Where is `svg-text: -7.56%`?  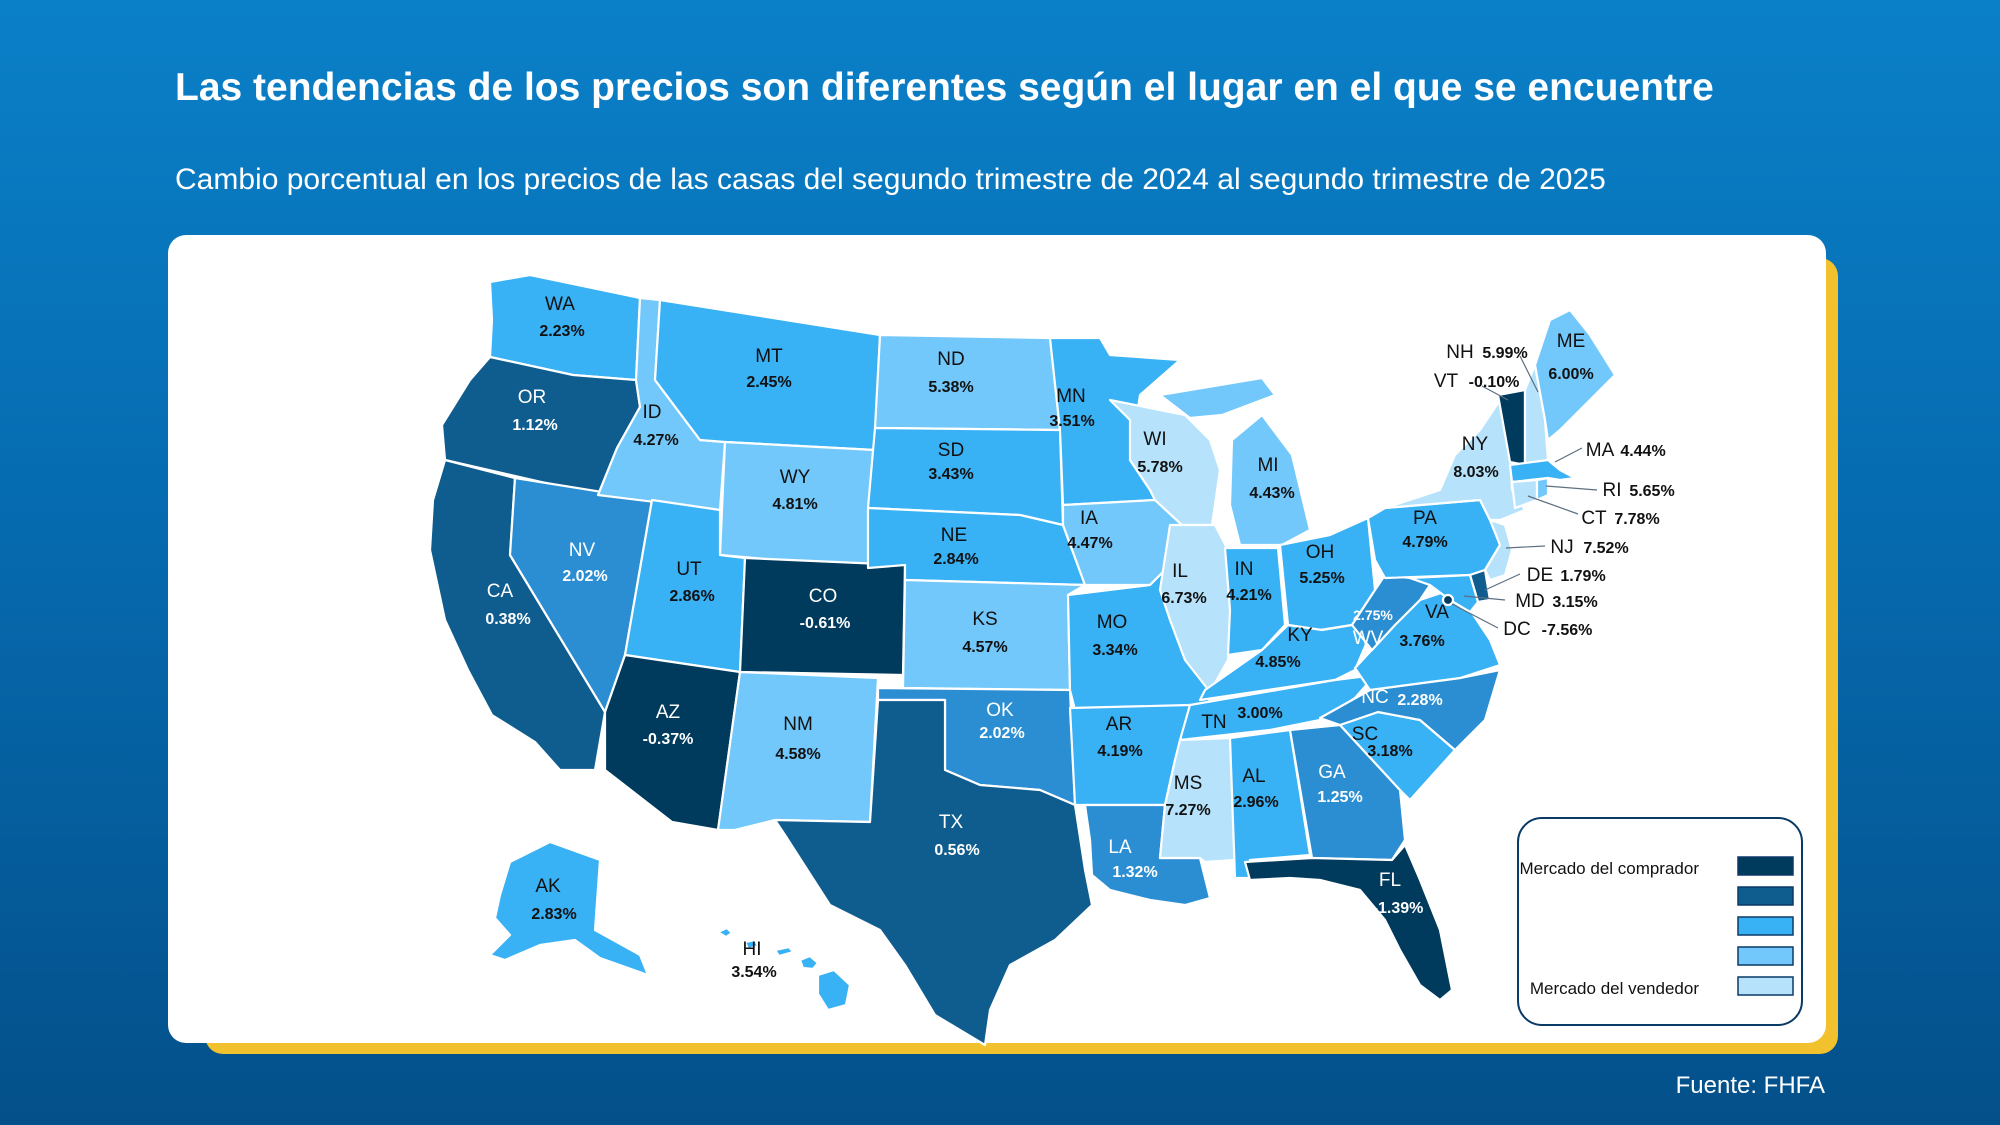 svg-text: -7.56% is located at coordinates (1567, 630).